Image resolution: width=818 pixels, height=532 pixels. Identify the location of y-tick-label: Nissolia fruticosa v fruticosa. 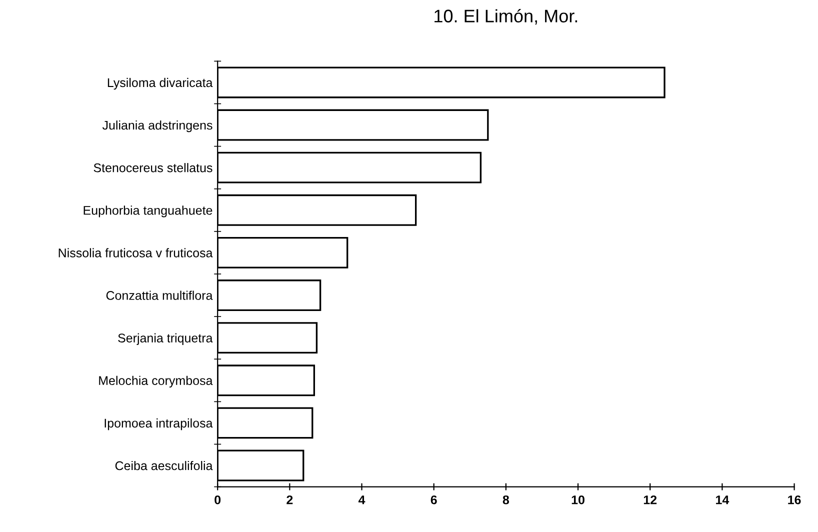
(135, 253).